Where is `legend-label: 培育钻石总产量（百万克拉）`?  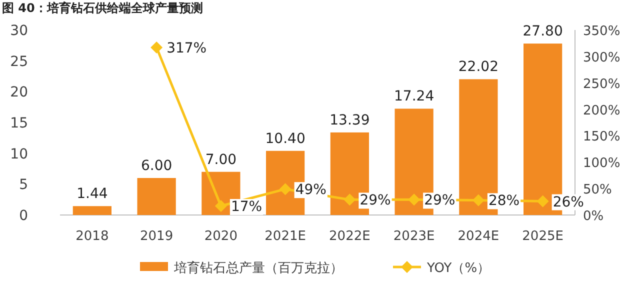
legend-label: 培育钻石总产量（百万克拉） is located at coordinates (258, 268).